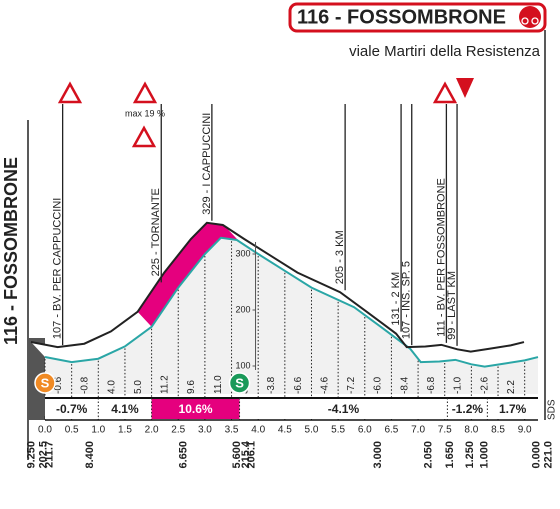  Describe the element at coordinates (242, 309) in the screenshot. I see `y-tick-label: 200` at that location.